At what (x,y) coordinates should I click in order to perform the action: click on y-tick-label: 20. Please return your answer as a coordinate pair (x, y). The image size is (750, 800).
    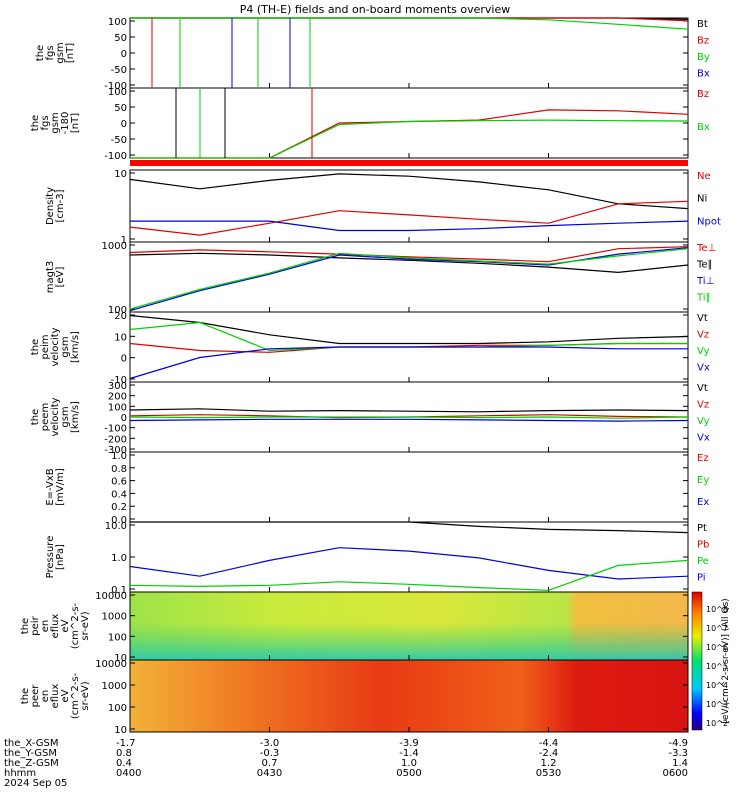
    Looking at the image, I should click on (120, 316).